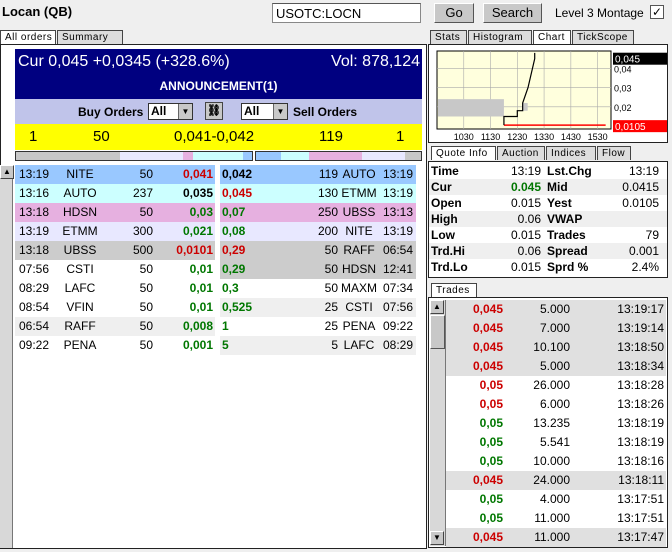 This screenshot has height=552, width=672. What do you see at coordinates (551, 480) in the screenshot?
I see `trade-size: 24.000` at bounding box center [551, 480].